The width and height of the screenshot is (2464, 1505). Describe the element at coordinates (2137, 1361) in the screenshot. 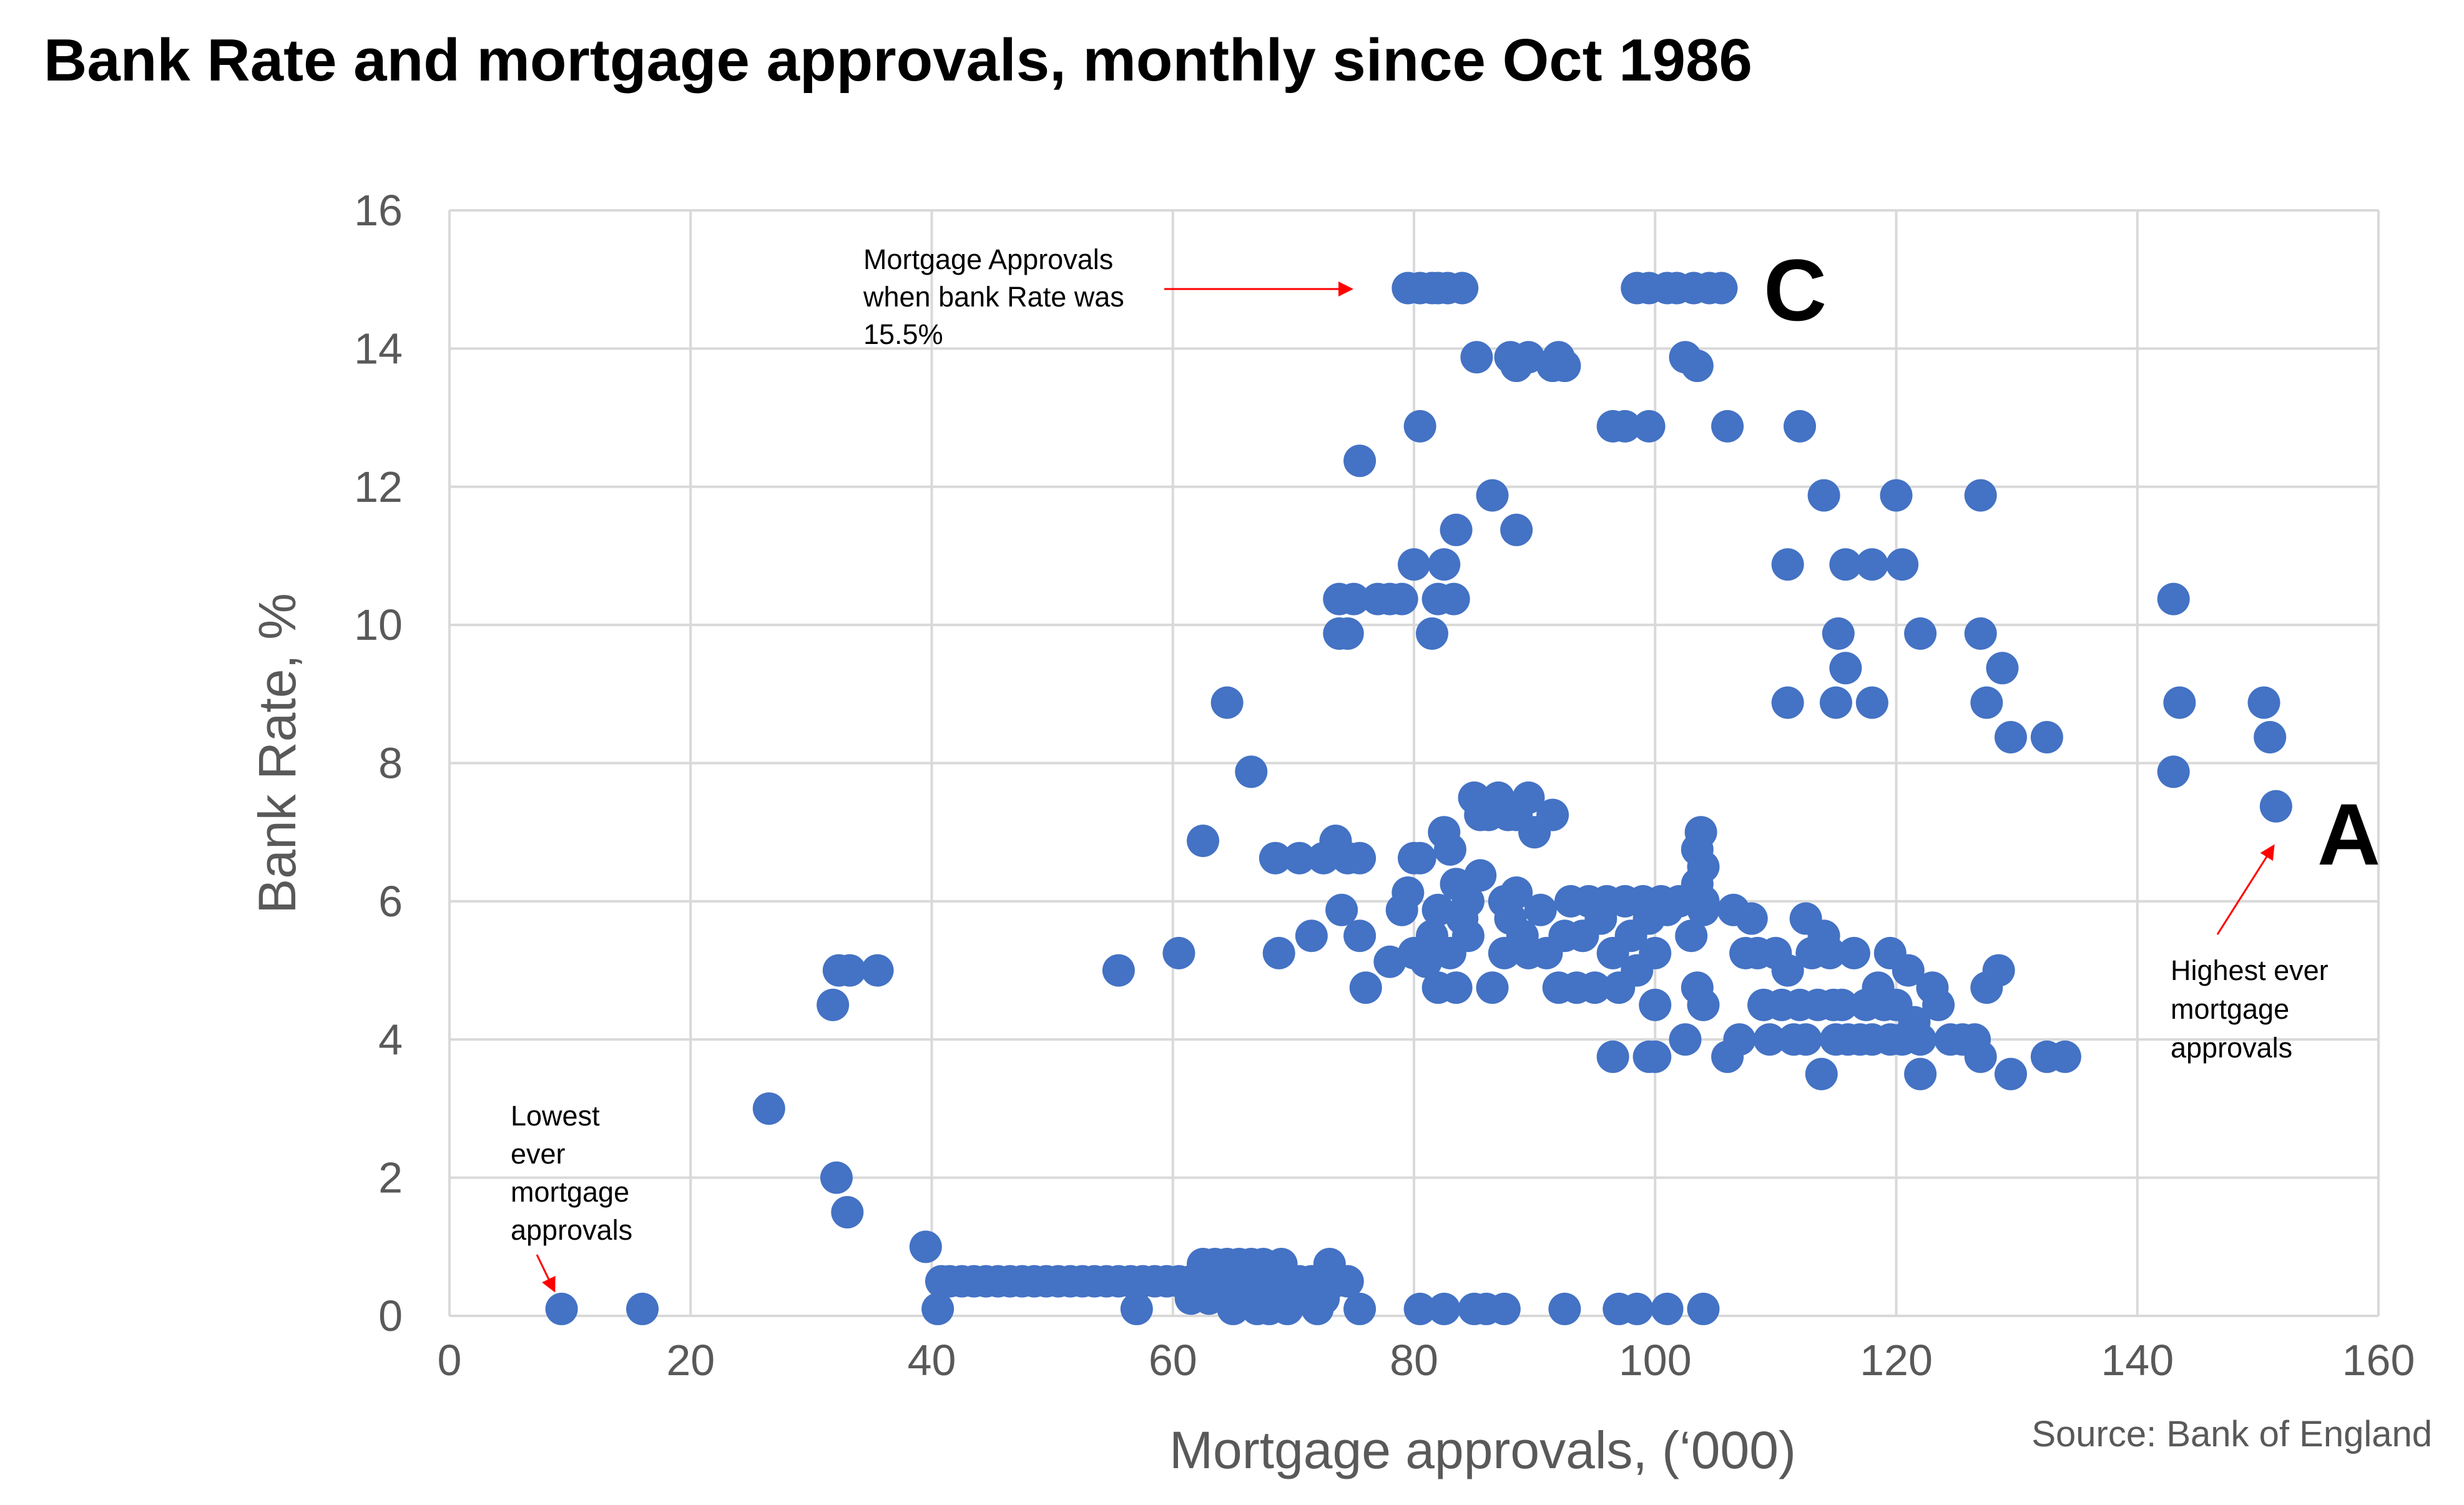

I see `x-tick-label: 140` at that location.